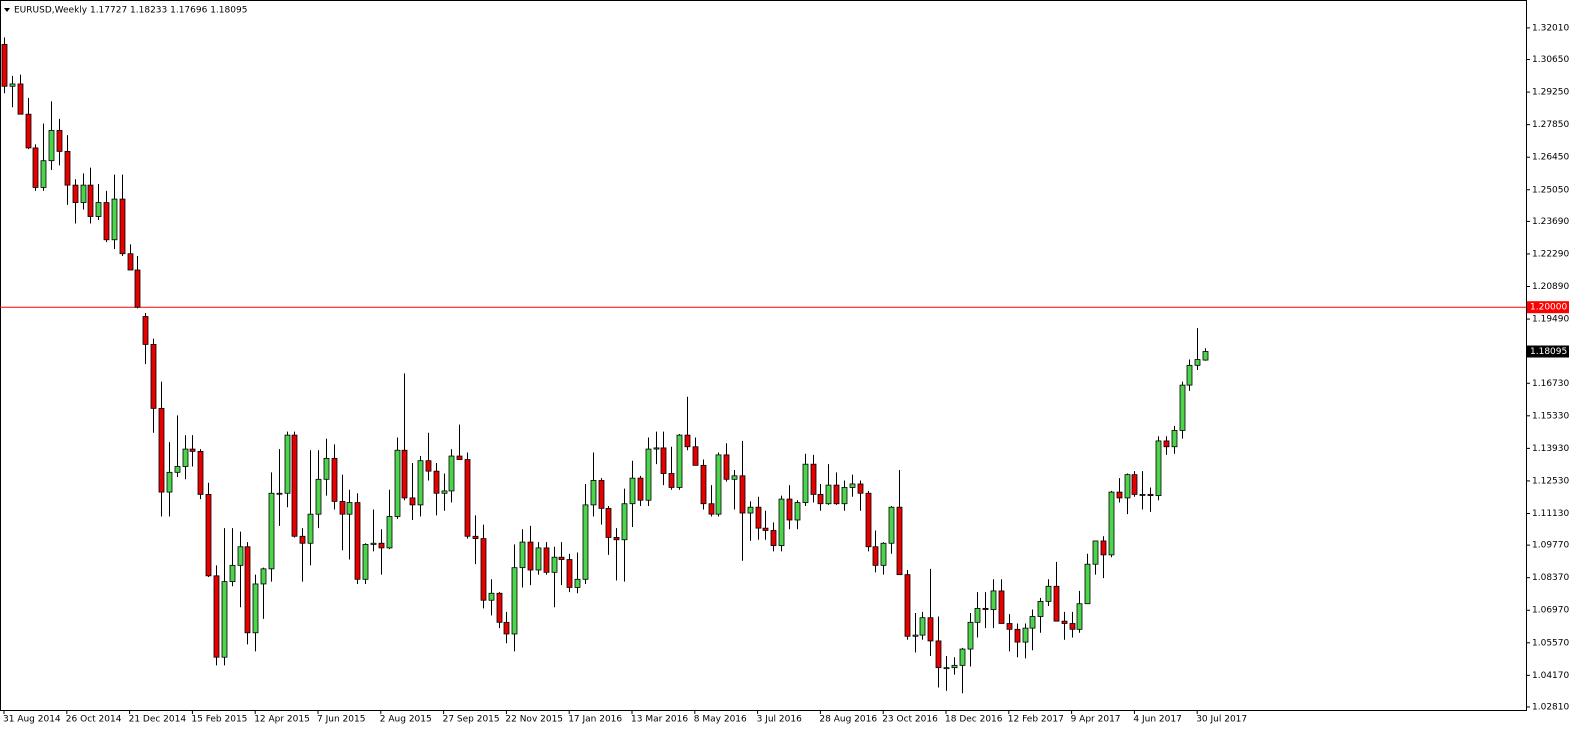 The image size is (1596, 744). Describe the element at coordinates (595, 720) in the screenshot. I see `x-tick-label: 17 Jan 2016` at that location.